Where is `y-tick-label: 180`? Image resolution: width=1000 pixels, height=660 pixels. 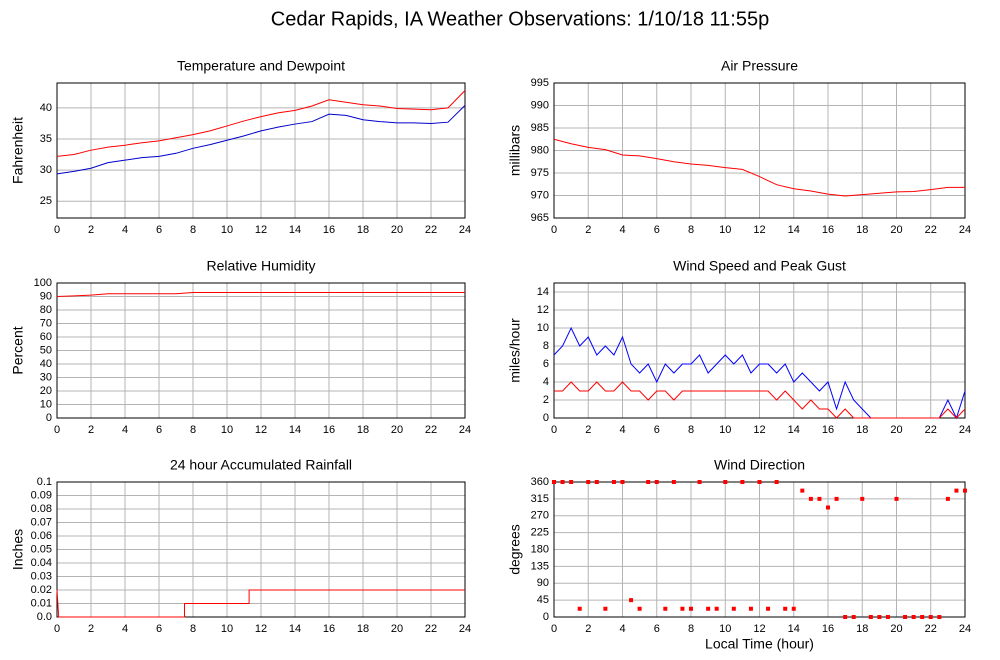 y-tick-label: 180 is located at coordinates (540, 549).